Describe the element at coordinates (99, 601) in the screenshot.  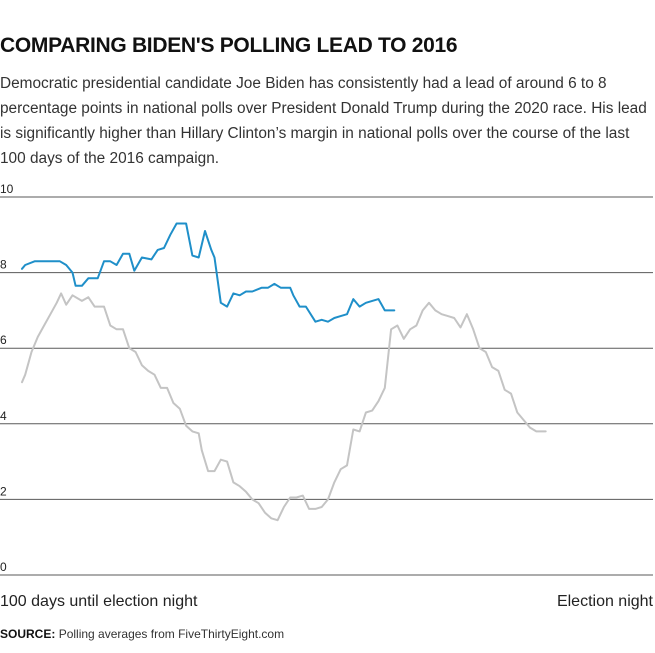
I see `x-axis-label-left: 100 days until election night` at that location.